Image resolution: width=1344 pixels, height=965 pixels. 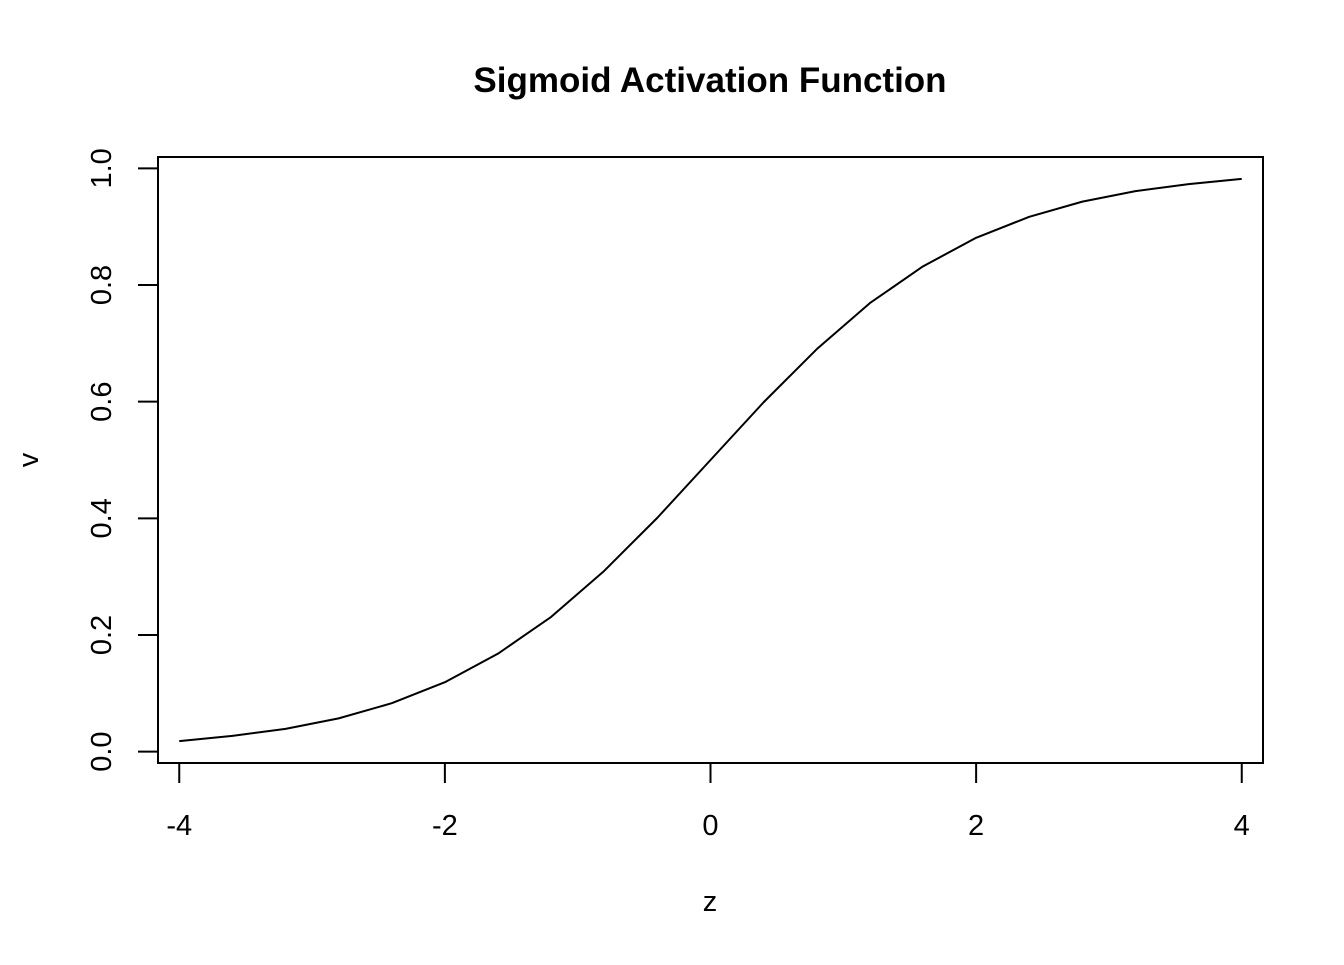 I want to click on x-tick-label: -2, so click(x=445, y=826).